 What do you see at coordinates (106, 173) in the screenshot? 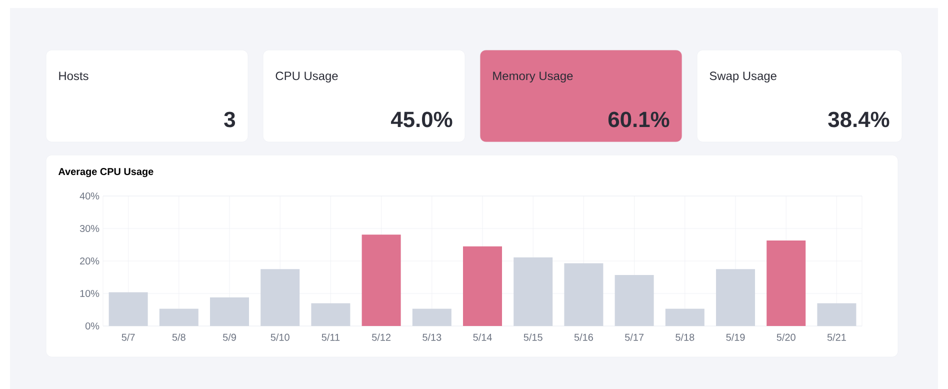
I see `chart-title: Average CPU Usage` at bounding box center [106, 173].